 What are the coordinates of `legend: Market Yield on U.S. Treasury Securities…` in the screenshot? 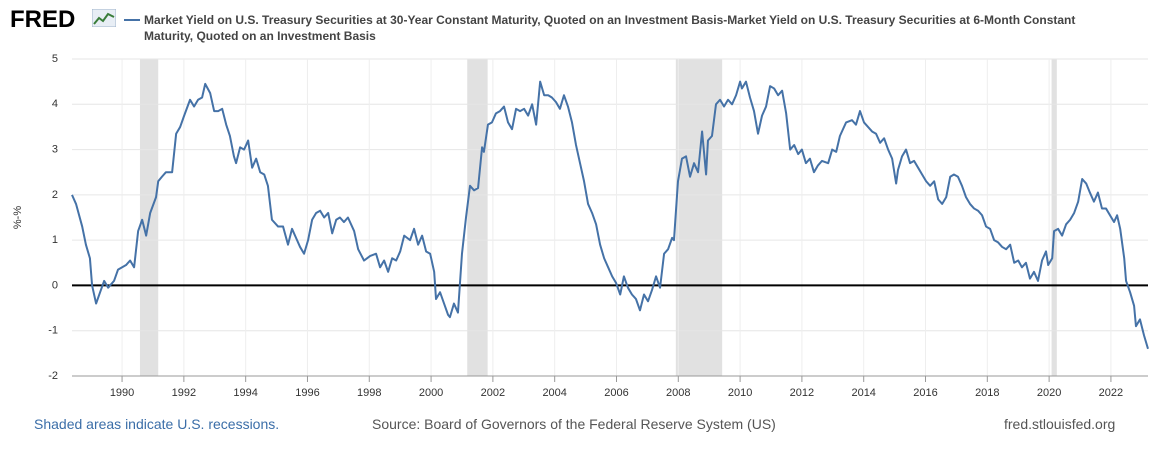 It's located at (624, 28).